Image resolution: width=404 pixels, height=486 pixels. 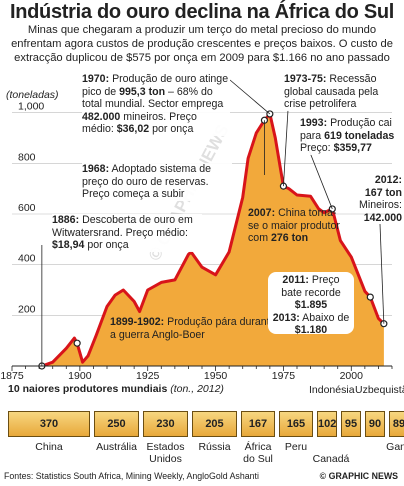 I want to click on y-tick-label: 800, so click(x=27, y=157).